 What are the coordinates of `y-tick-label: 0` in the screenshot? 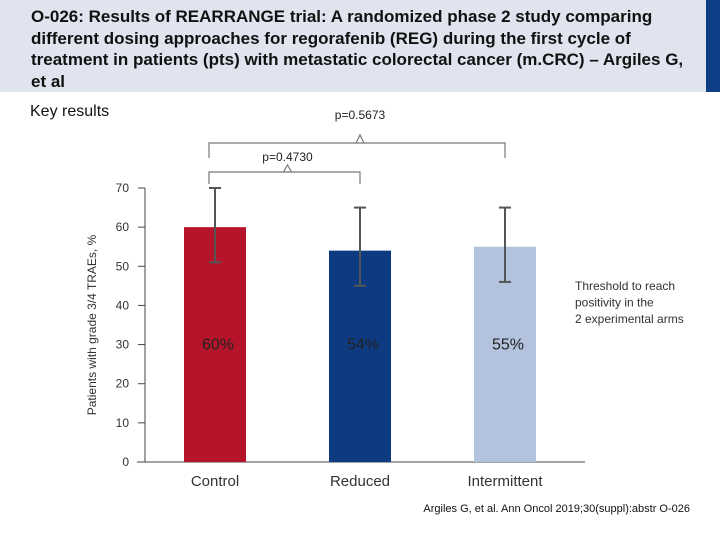 It's located at (125, 462).